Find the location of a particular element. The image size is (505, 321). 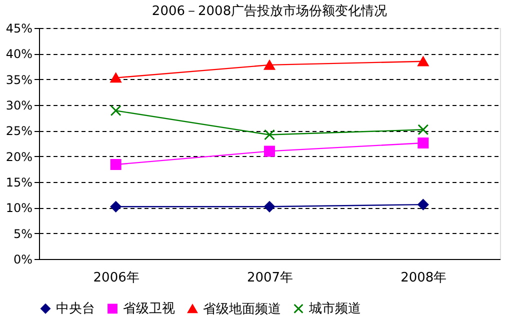

legend-label: 城市频道 is located at coordinates (334, 309).